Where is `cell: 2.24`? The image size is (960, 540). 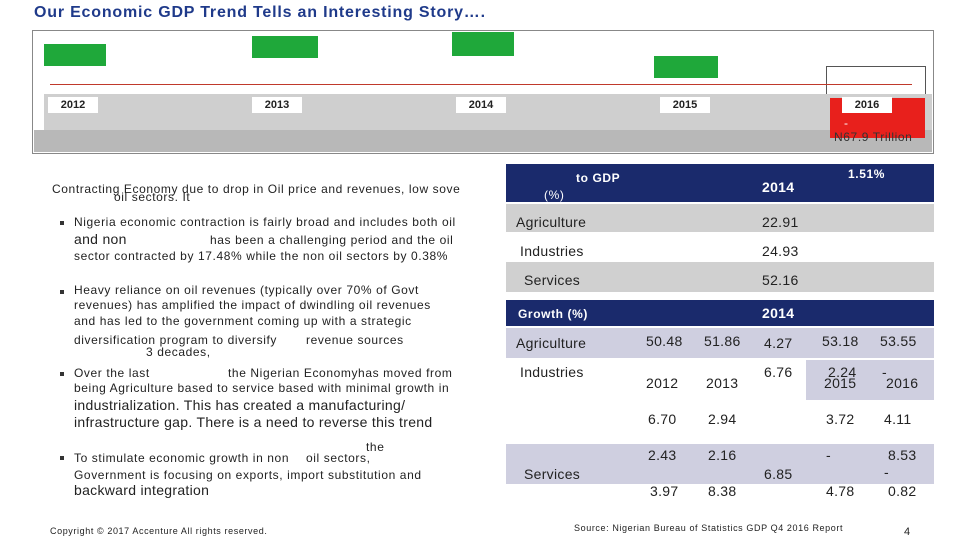 cell: 2.24 is located at coordinates (842, 372).